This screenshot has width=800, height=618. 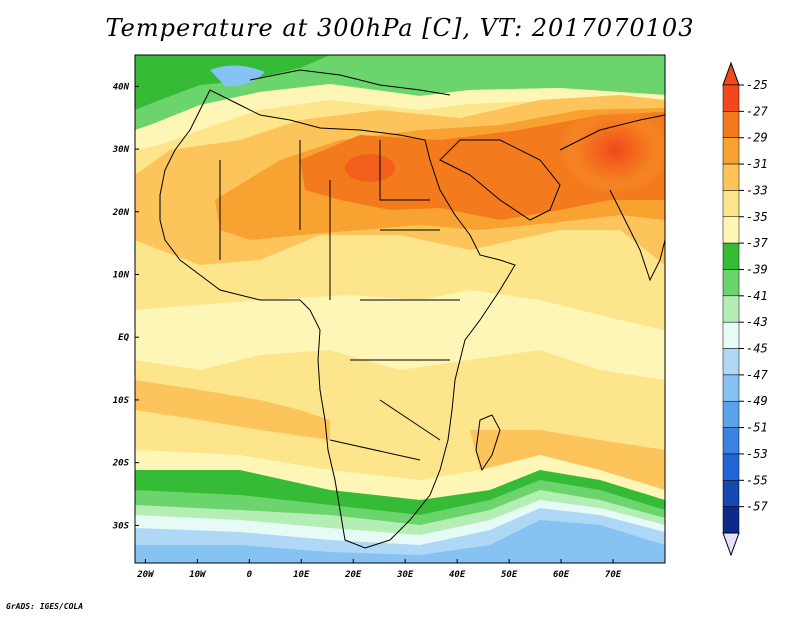 I want to click on lon-tick-label: 0, so click(x=250, y=575).